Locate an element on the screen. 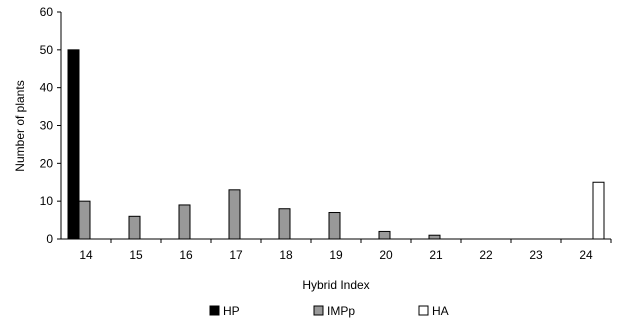 This screenshot has height=327, width=619. y-tick-label: 40 is located at coordinates (47, 88).